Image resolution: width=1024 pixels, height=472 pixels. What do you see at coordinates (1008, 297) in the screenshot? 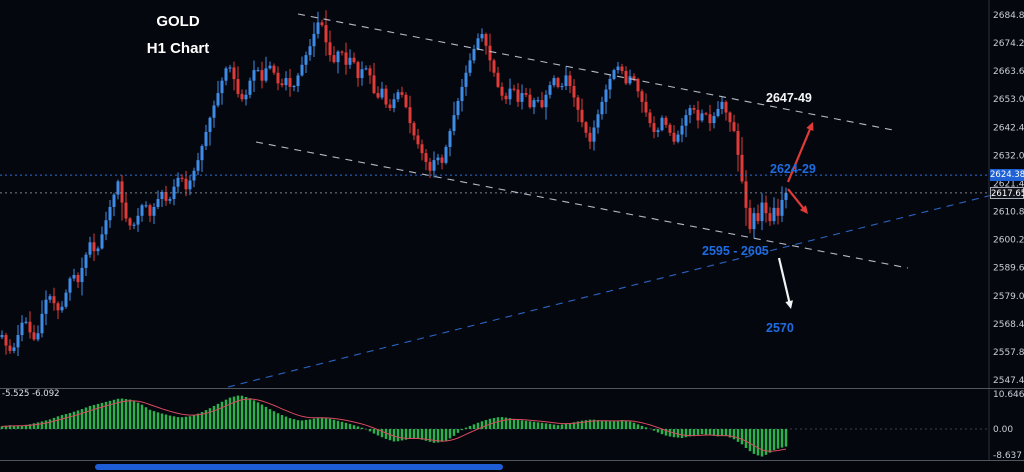
I see `price-tick-label: 2579.00` at bounding box center [1008, 297].